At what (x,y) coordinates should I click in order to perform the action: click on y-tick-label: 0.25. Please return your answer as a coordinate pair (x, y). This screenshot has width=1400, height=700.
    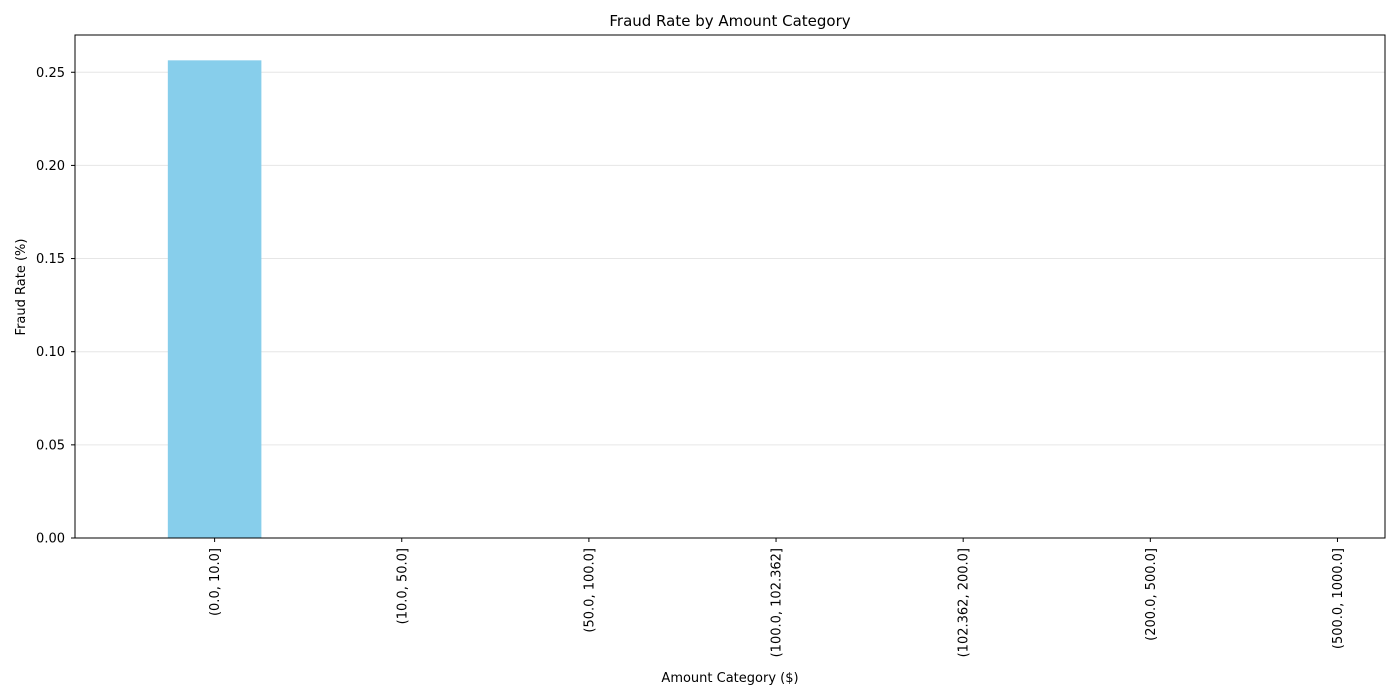
    Looking at the image, I should click on (50, 73).